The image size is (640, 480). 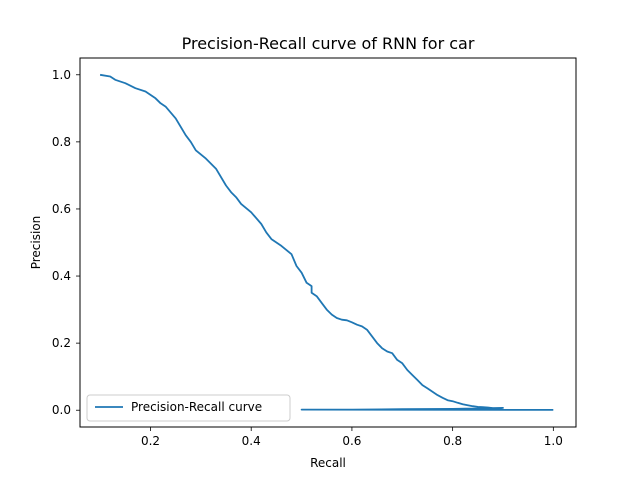 What do you see at coordinates (61, 75) in the screenshot?
I see `y-tick-label: 1.0` at bounding box center [61, 75].